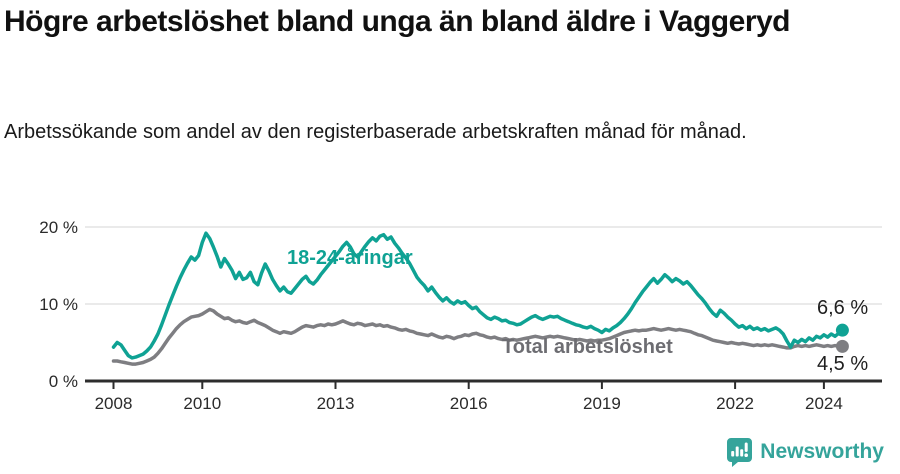  Describe the element at coordinates (735, 403) in the screenshot. I see `x-tick-label: 2022` at that location.